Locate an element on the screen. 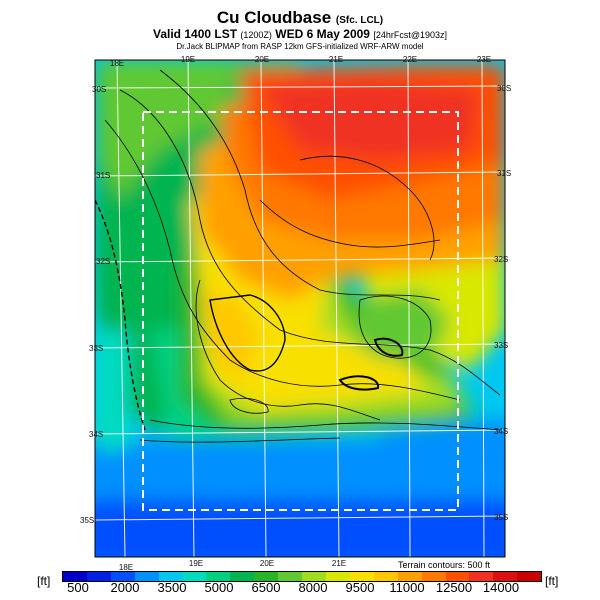 This screenshot has width=600, height=600. color-scale-tick: 14000 is located at coordinates (501, 587).